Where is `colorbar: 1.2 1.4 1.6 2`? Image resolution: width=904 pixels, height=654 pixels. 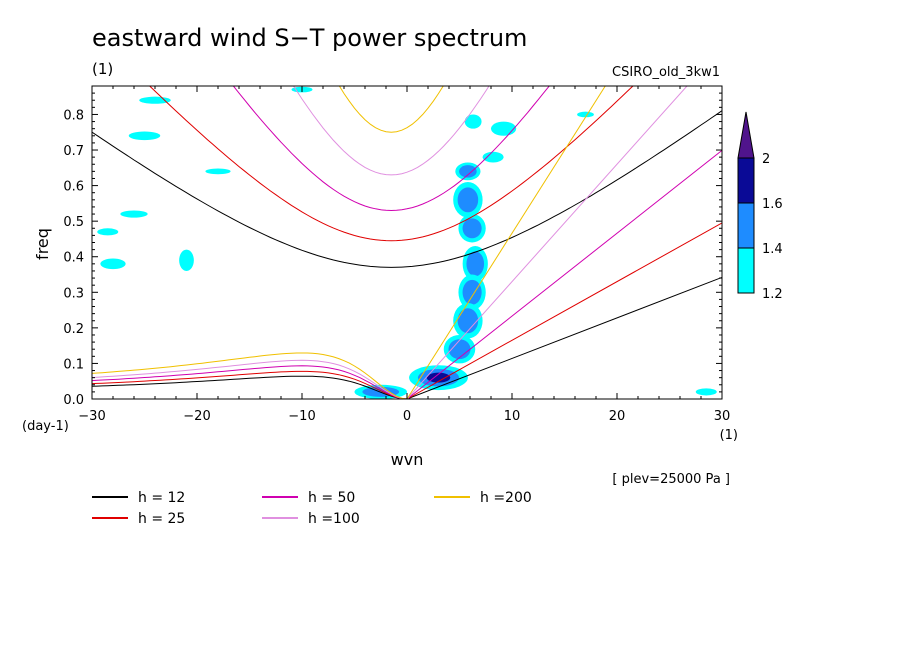
colorbar: 1.2 1.4 1.6 2 is located at coordinates (760, 206).